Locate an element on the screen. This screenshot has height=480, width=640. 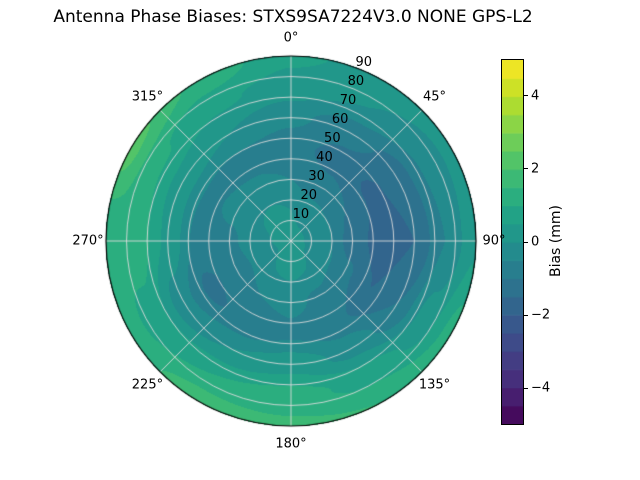
colorbar-gradient is located at coordinates (512, 242).